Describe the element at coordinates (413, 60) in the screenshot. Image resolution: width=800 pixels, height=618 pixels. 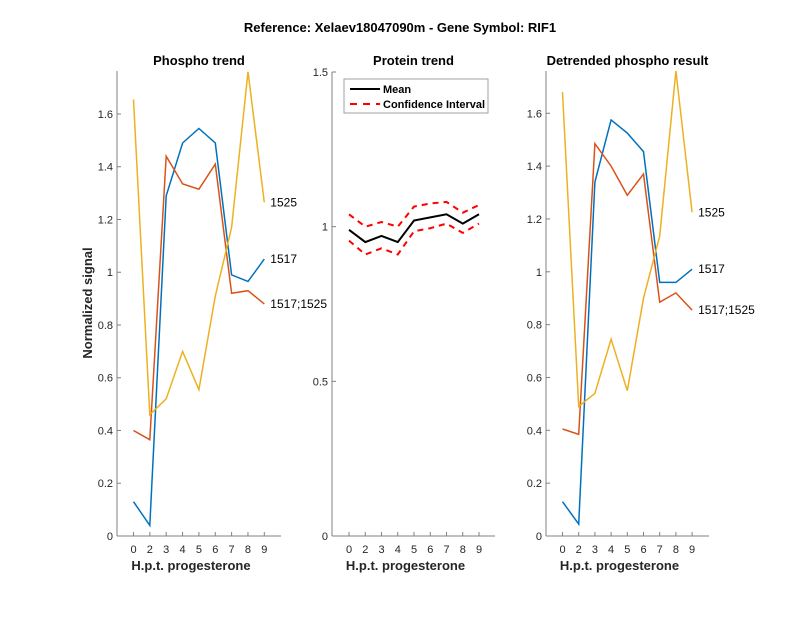
I see `panel-title: Protein trend` at that location.